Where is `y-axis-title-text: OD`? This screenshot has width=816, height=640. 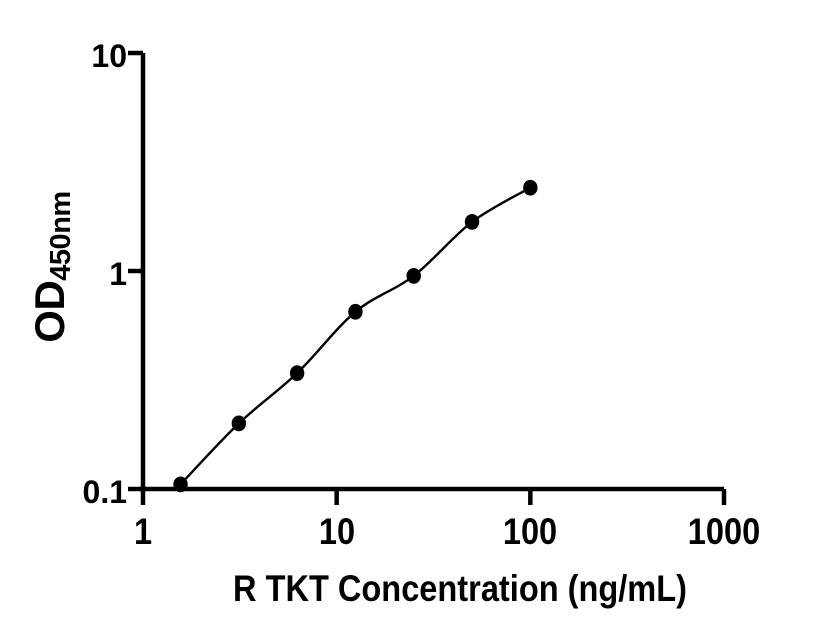 y-axis-title-text: OD is located at coordinates (49, 311).